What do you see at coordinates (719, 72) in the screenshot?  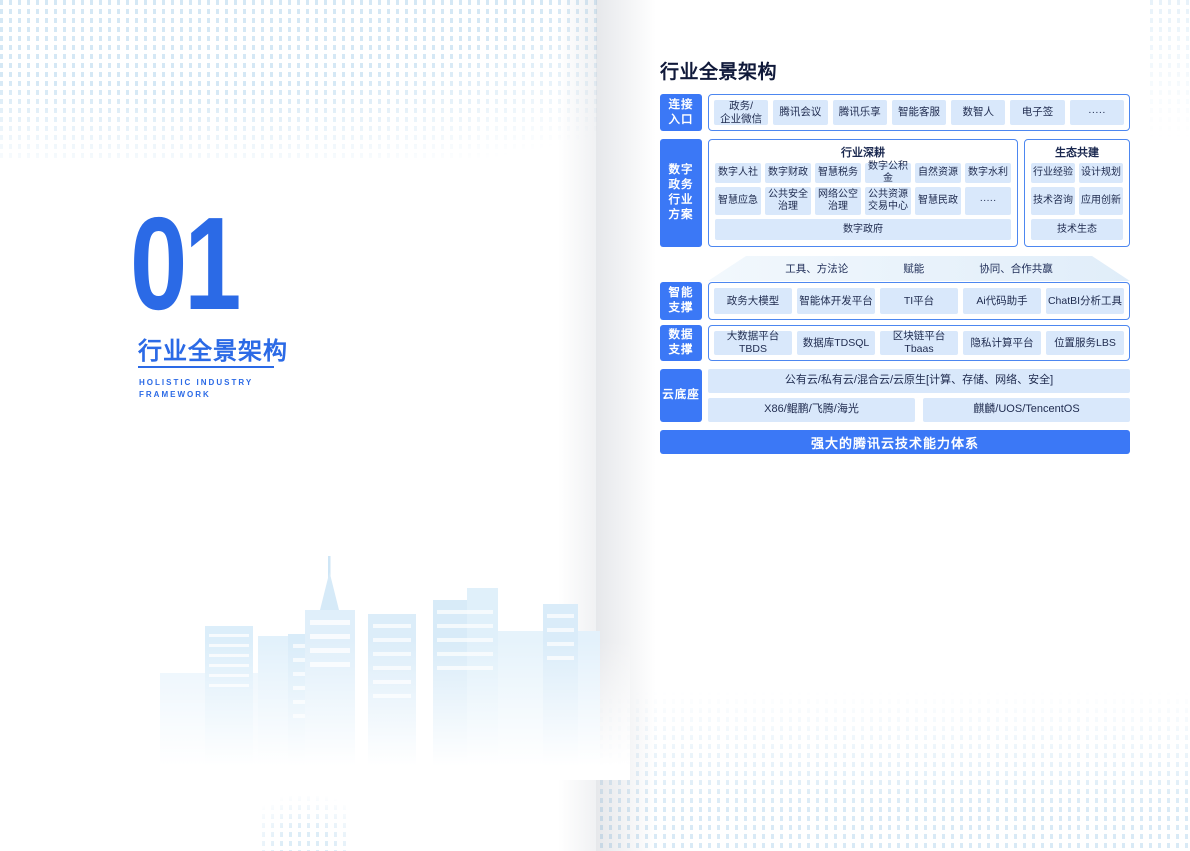 I see `diagram-heading: 行业全景架构` at bounding box center [719, 72].